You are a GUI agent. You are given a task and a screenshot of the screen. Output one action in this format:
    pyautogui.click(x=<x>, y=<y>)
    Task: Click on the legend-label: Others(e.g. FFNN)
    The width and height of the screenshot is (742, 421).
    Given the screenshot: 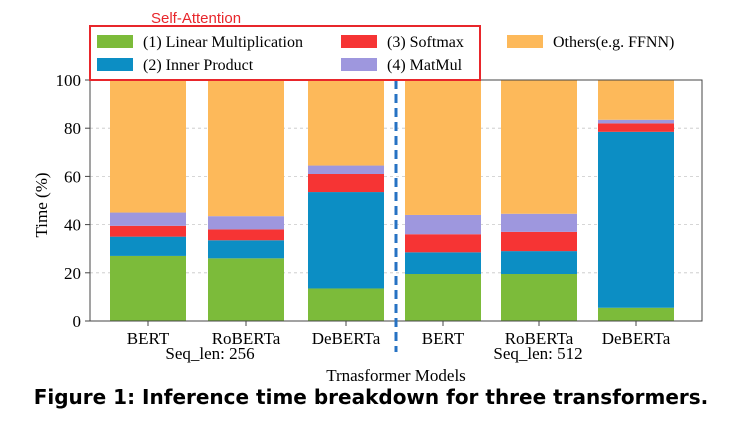 What is the action you would take?
    pyautogui.click(x=613, y=42)
    